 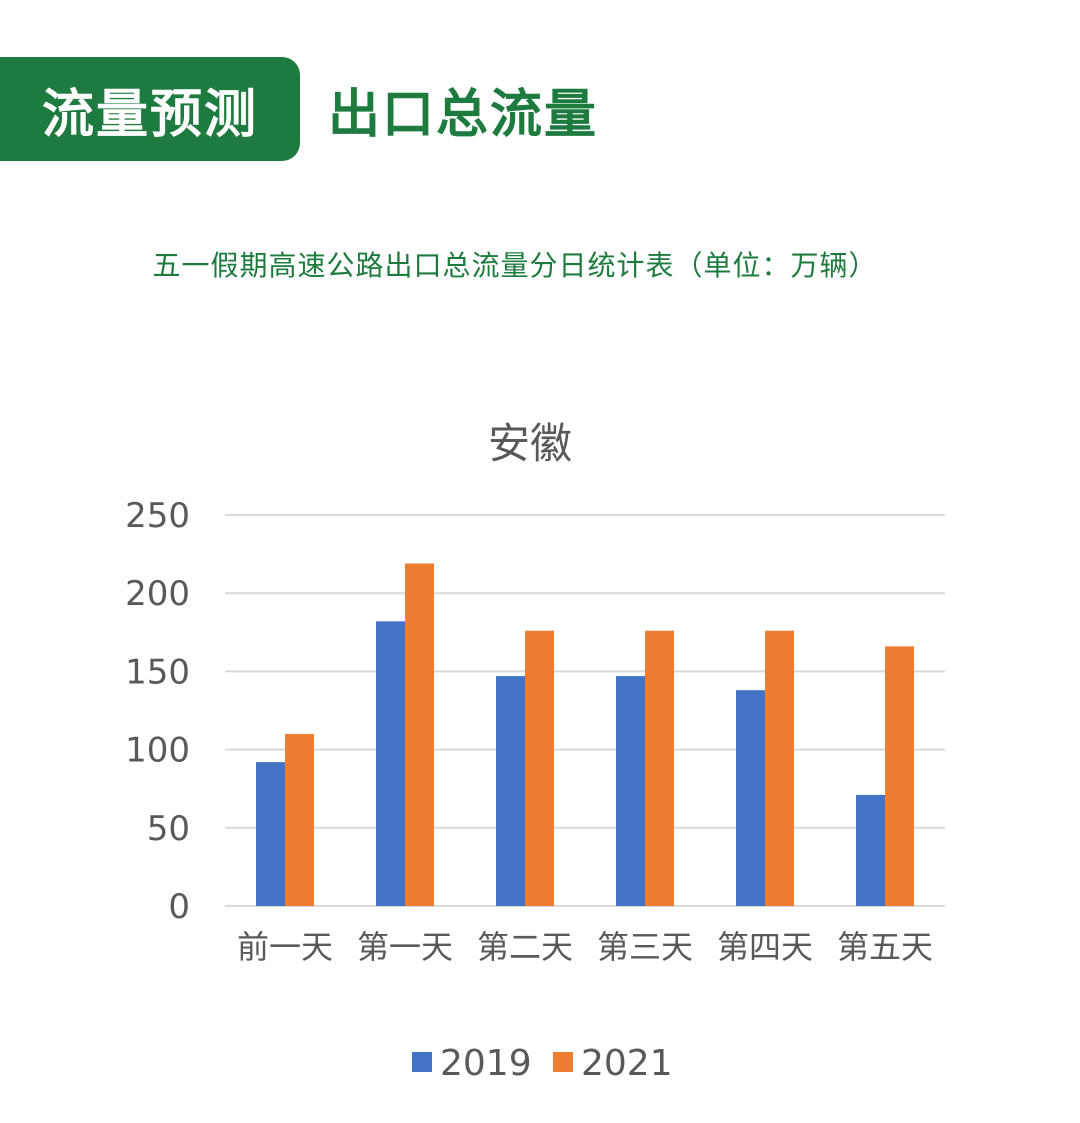 I want to click on legend: 2019 2021, so click(x=542, y=1063).